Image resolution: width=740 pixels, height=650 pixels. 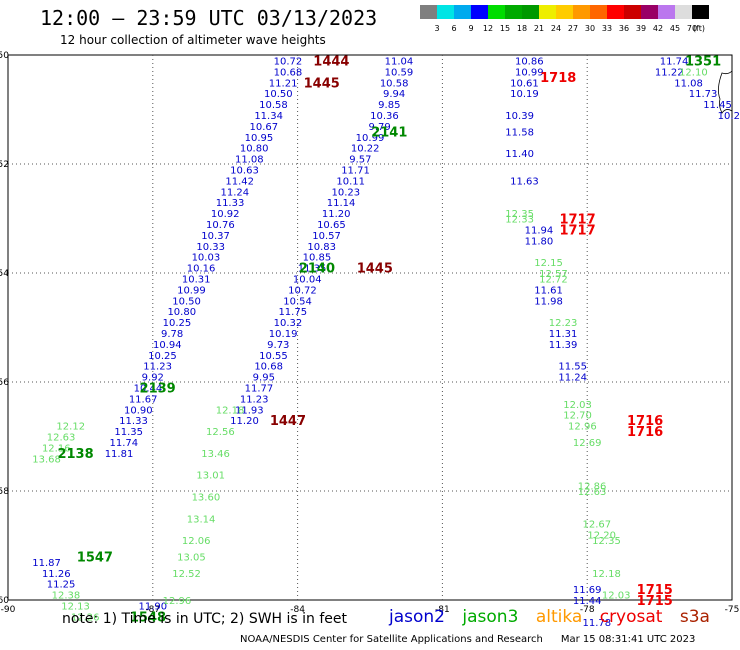 What do you see at coordinates (692, 28) in the screenshot?
I see `scale-label: 70` at bounding box center [692, 28].